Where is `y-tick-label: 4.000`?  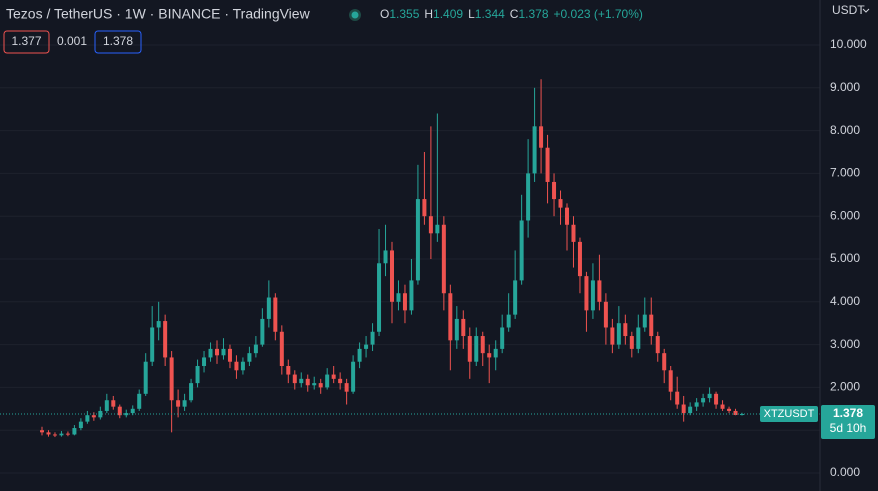
y-tick-label: 4.000 is located at coordinates (845, 301).